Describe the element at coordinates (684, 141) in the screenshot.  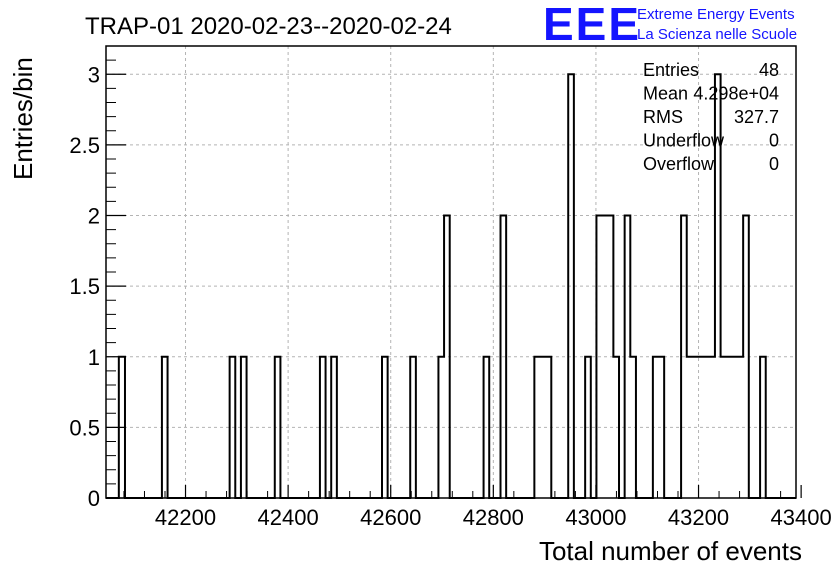
I see `stats-label: Underflow` at that location.